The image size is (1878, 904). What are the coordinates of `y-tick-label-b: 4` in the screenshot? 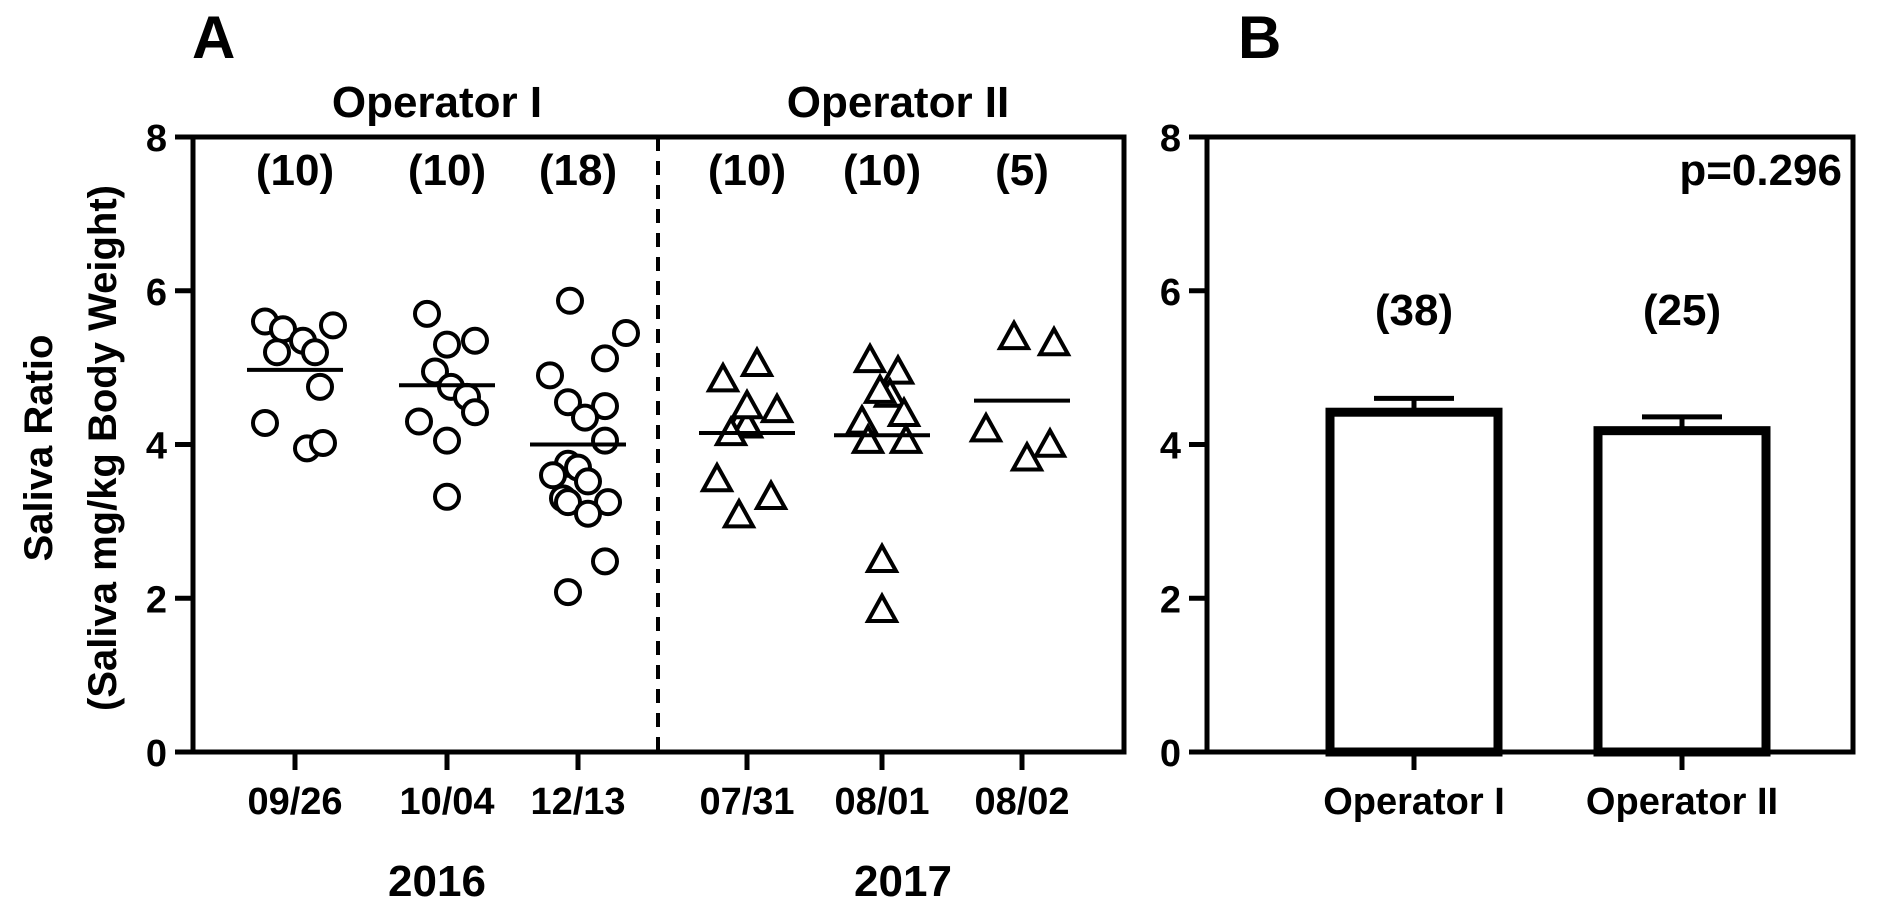 It's located at (1170, 447).